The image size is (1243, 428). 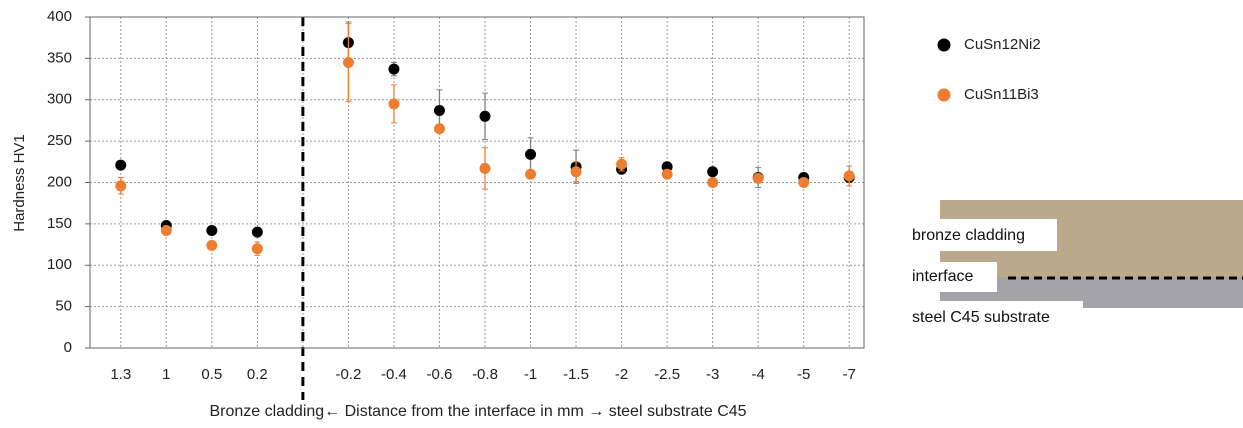 I want to click on annotation: bronze cladding, so click(x=968, y=235).